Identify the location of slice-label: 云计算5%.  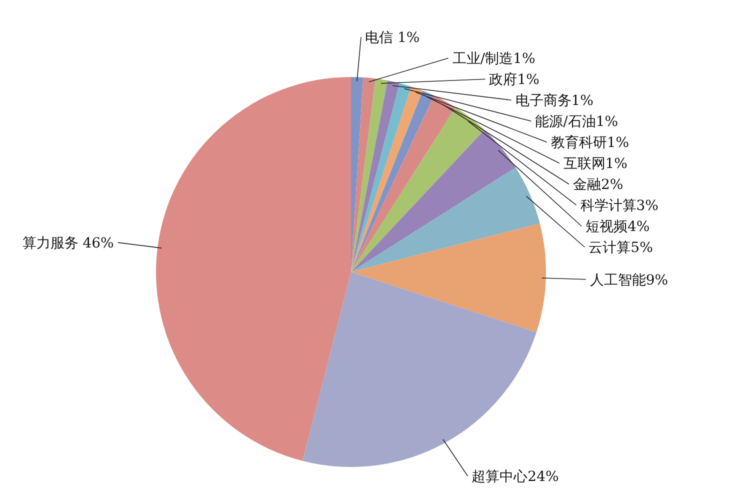
(620, 248).